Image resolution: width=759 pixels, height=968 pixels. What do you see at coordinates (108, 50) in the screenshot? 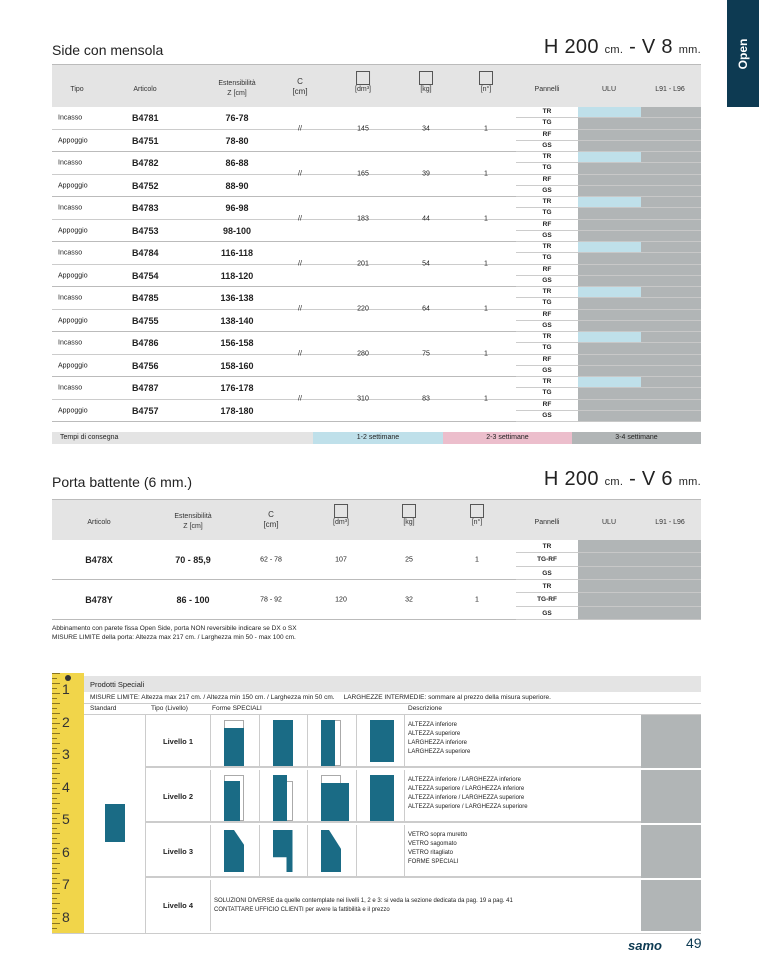
I see `section1-title: Side con mensola` at bounding box center [108, 50].